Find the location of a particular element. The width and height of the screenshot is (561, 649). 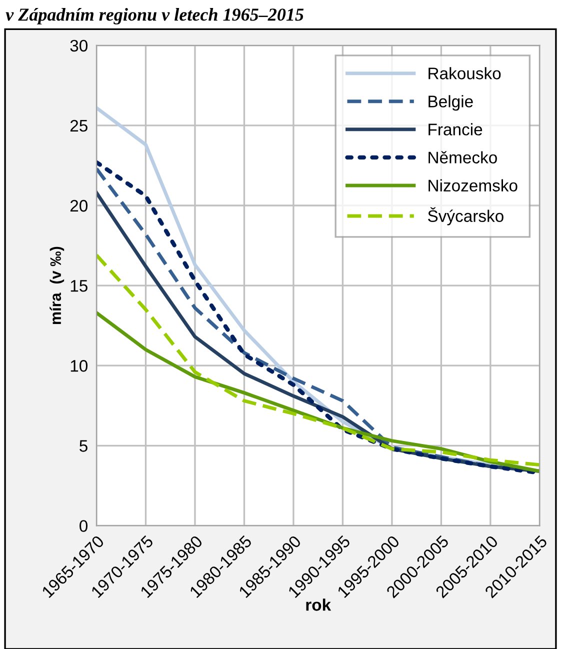

y-tick-label: 0 is located at coordinates (84, 526).